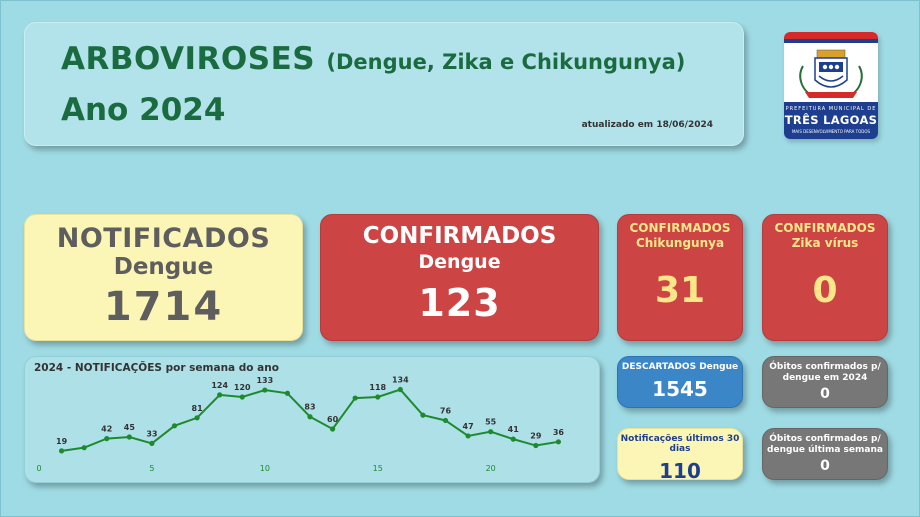 This screenshot has width=920, height=517. Describe the element at coordinates (151, 468) in the screenshot. I see `x-tick-label: 5` at that location.